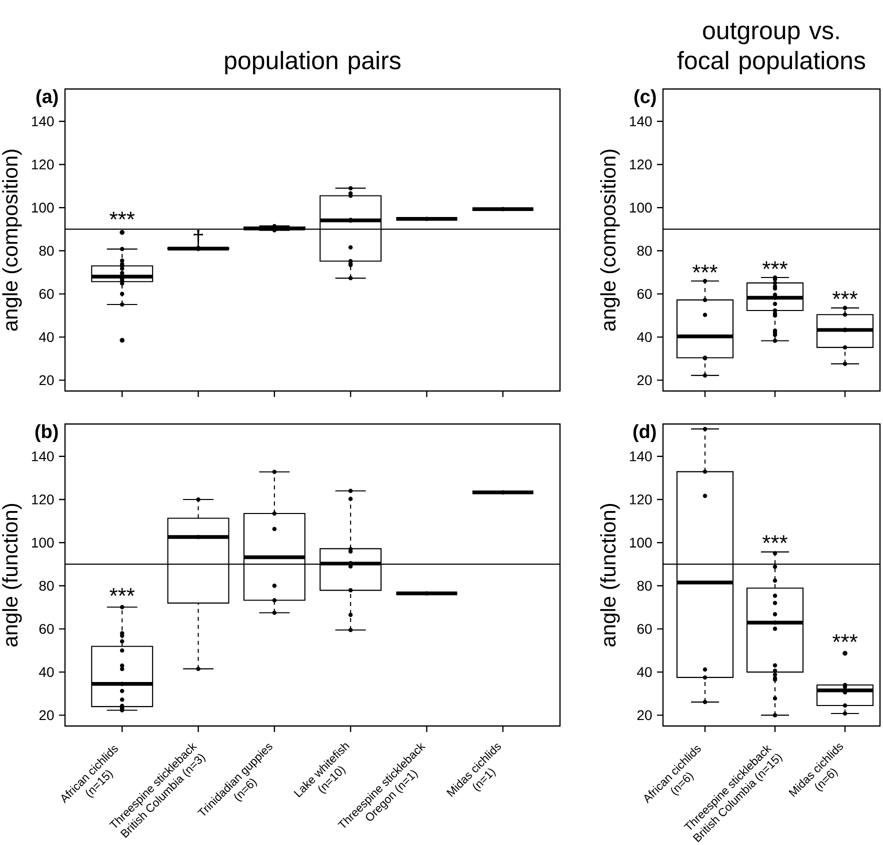  I want to click on chart-subtitle: (b), so click(46, 433).